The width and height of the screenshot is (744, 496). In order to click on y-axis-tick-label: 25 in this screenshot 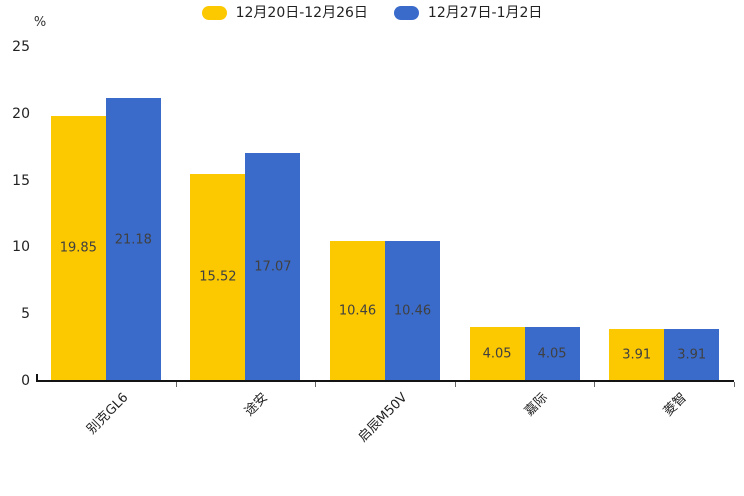, I will do `click(21, 47)`.